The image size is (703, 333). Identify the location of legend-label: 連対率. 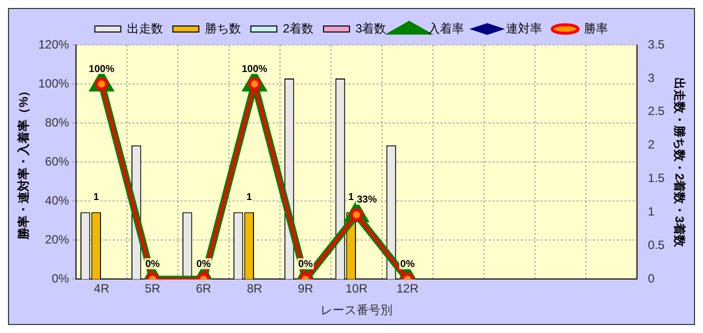
(524, 28).